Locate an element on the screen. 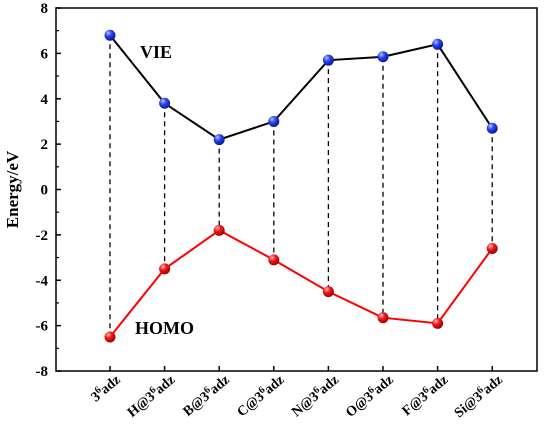 Image resolution: width=547 pixels, height=429 pixels. y-tick-label: -2 is located at coordinates (42, 236).